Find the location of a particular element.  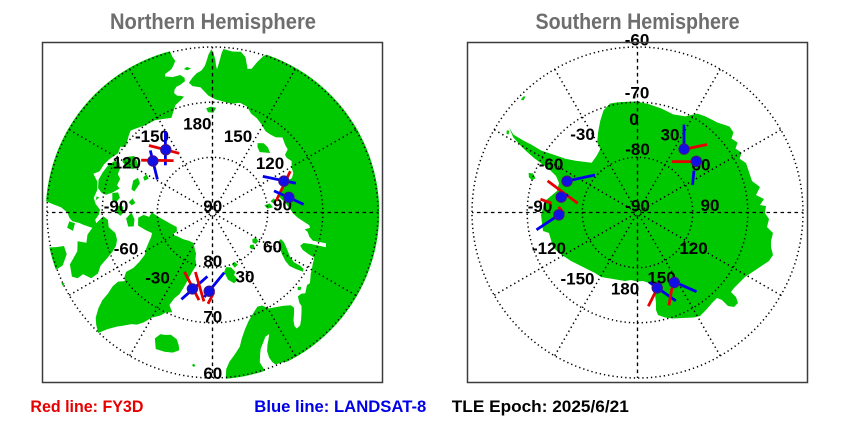

svg-text: -70 is located at coordinates (637, 93).